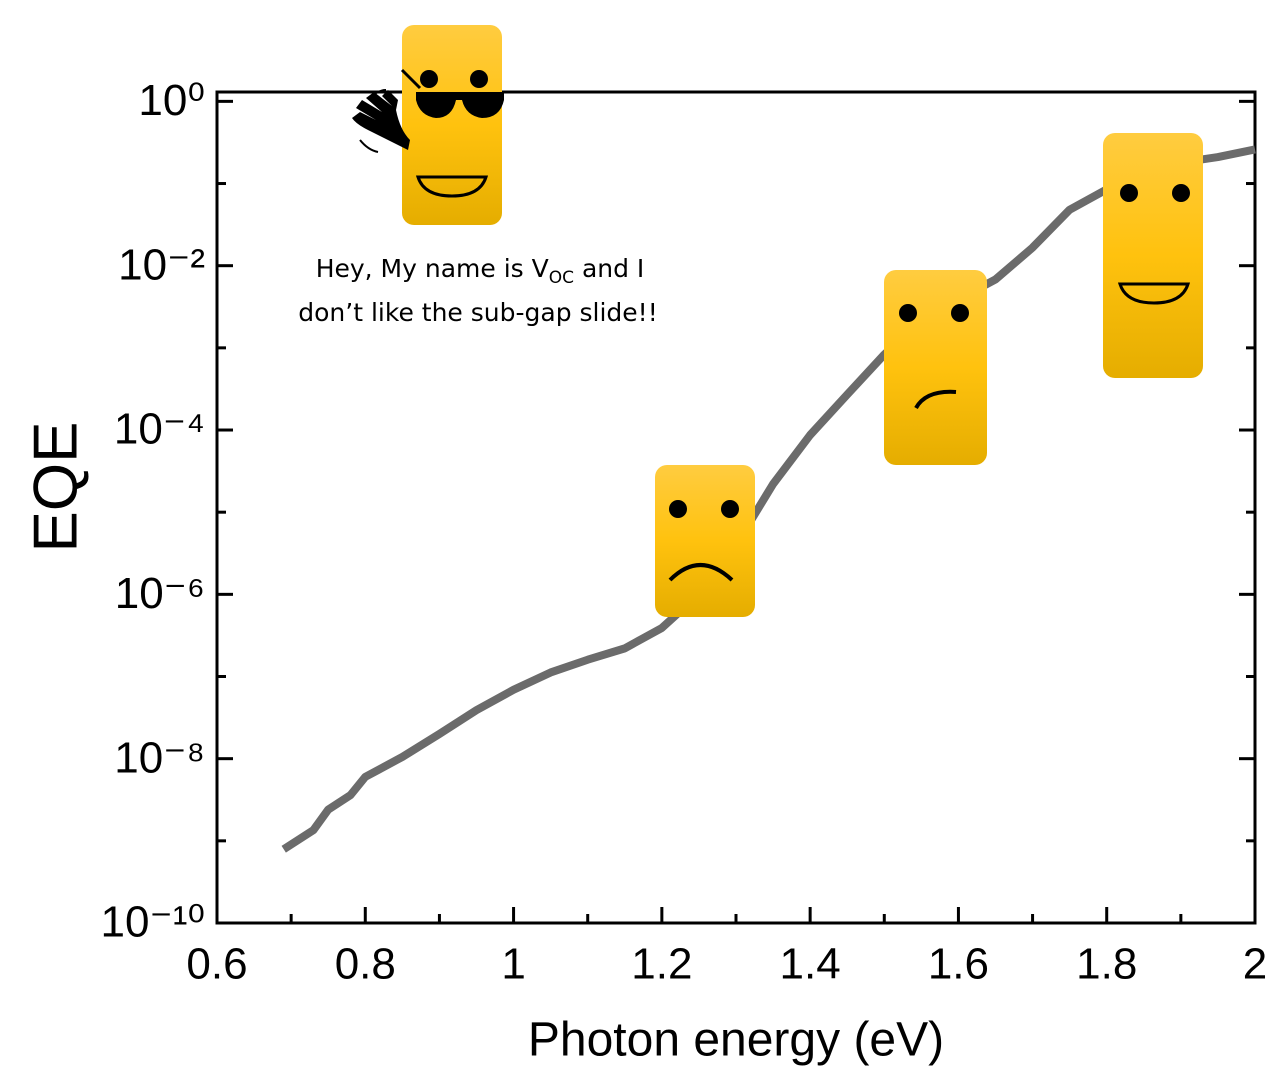 The image size is (1280, 1080). What do you see at coordinates (159, 429) in the screenshot?
I see `y-tick-label: 10⁻⁴` at bounding box center [159, 429].